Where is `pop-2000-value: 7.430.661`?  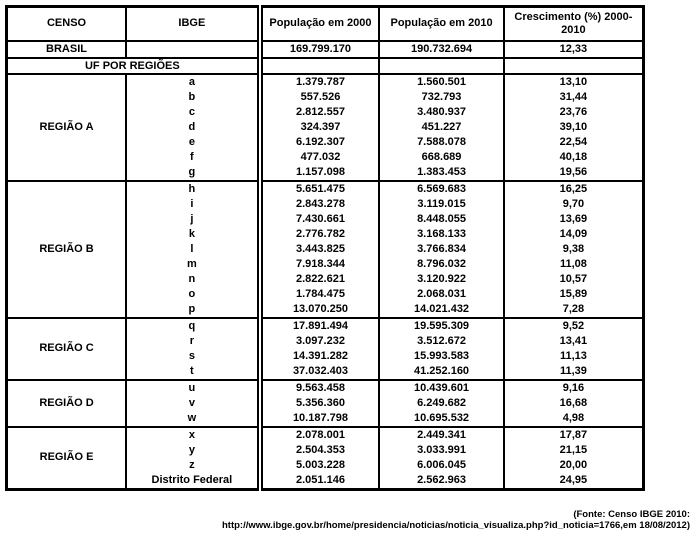 pop-2000-value: 7.430.661 is located at coordinates (318, 219).